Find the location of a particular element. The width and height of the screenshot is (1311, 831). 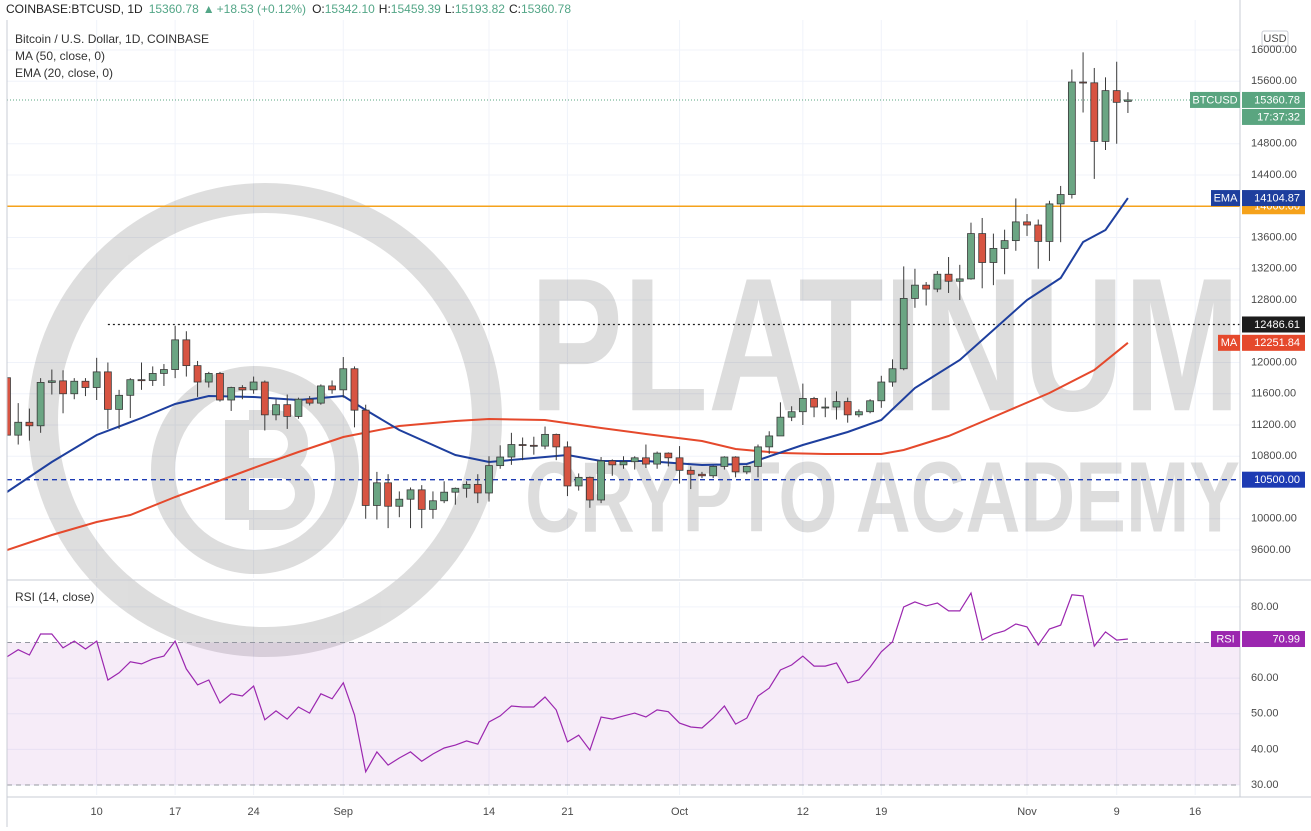

legend-ma: MA (50, close, 0) is located at coordinates (60, 56).